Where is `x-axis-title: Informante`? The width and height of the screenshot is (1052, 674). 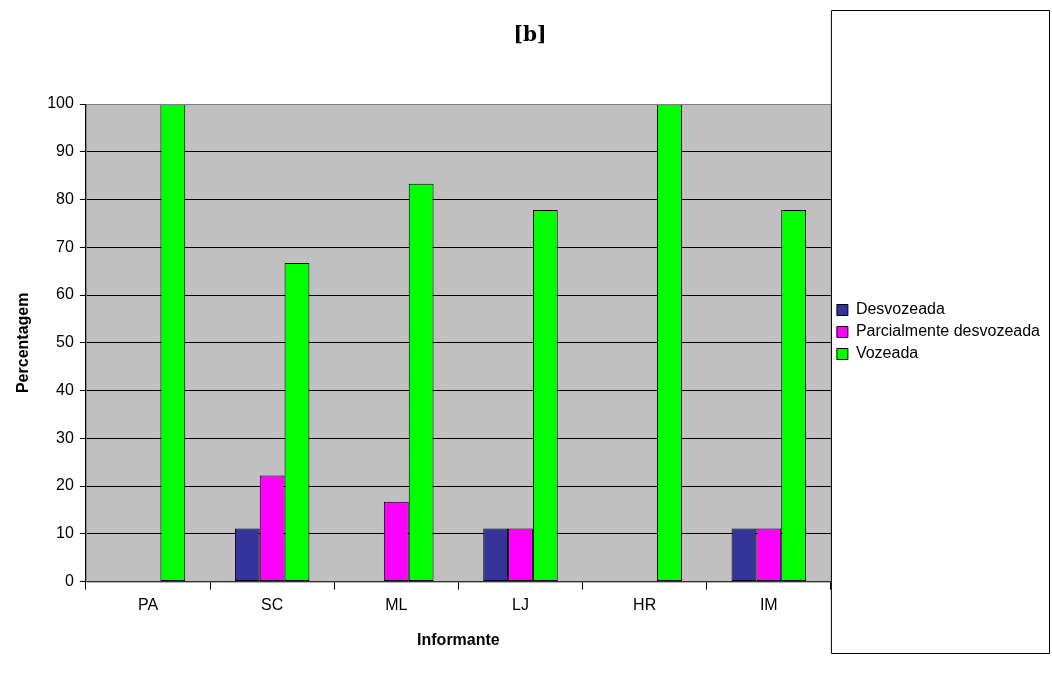 x-axis-title: Informante is located at coordinates (458, 639).